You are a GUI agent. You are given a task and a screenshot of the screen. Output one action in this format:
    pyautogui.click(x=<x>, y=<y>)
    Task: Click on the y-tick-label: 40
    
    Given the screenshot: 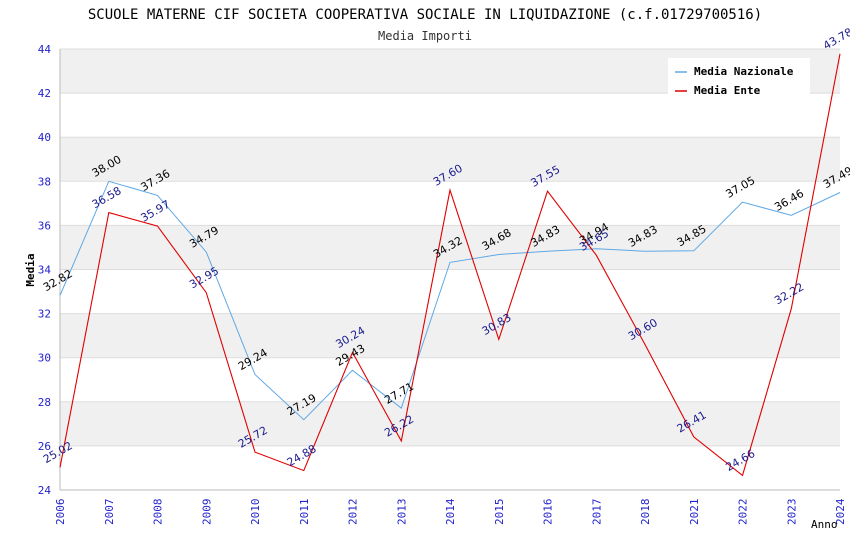 What is the action you would take?
    pyautogui.click(x=44, y=137)
    